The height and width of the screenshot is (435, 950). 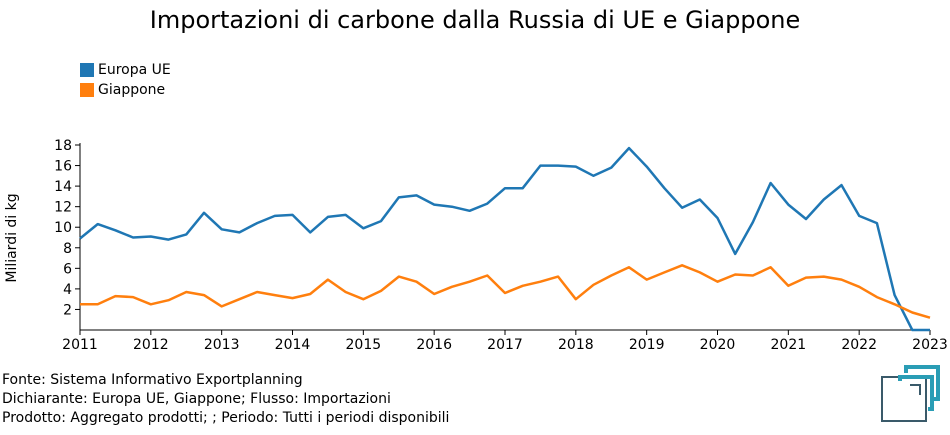 I want to click on x-tick-label: 2018, so click(x=576, y=345).